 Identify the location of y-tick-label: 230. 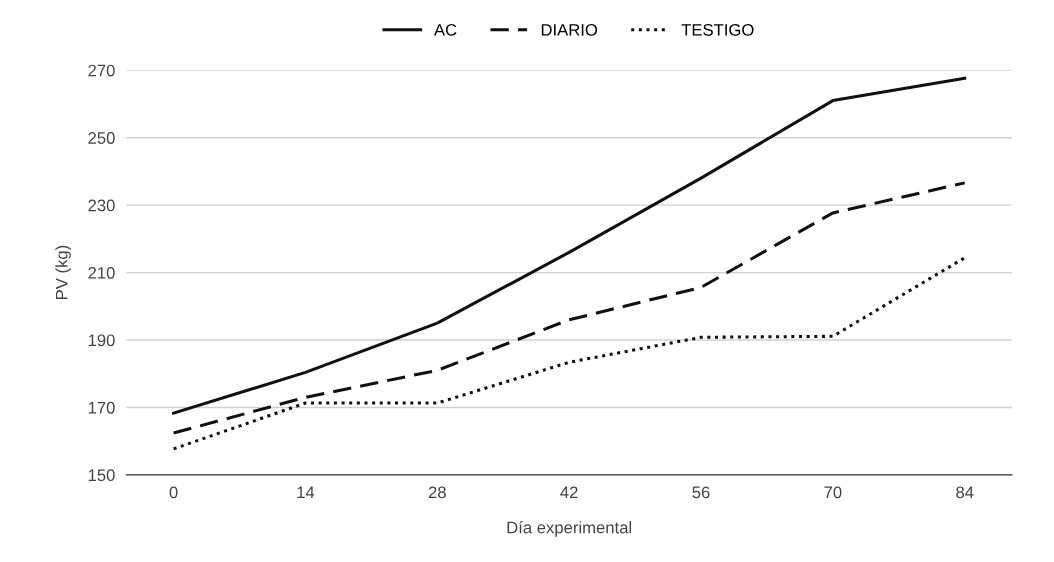
(101, 205).